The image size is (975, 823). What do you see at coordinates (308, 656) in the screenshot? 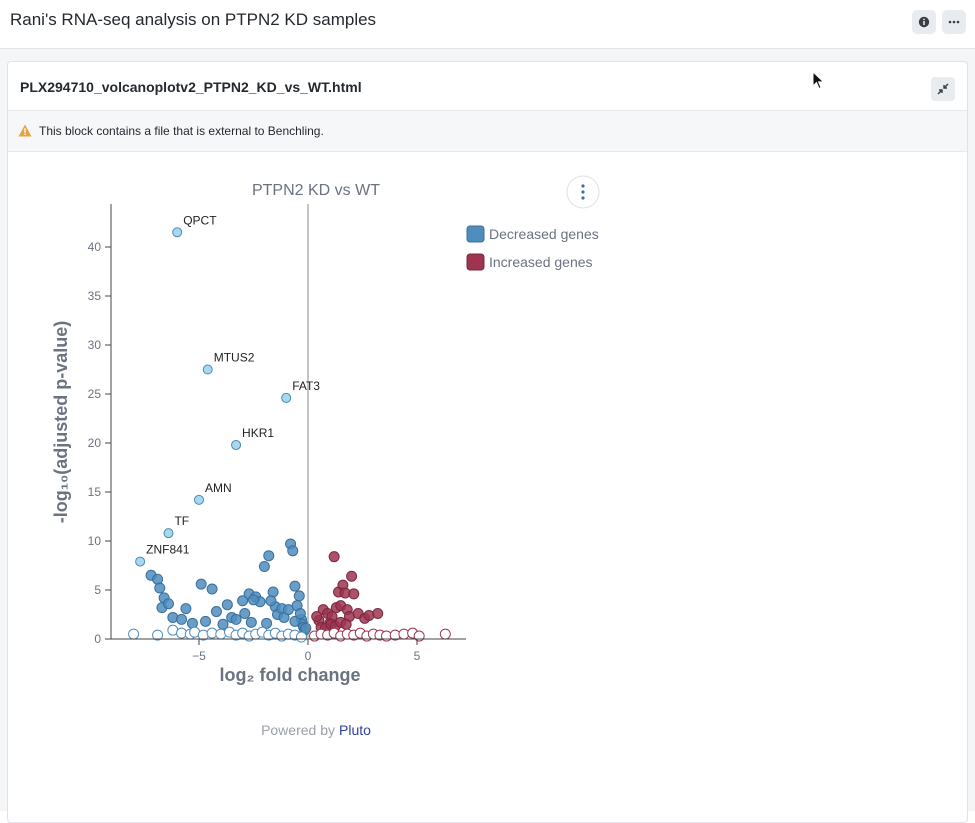
I see `x-tick-label: 0` at bounding box center [308, 656].